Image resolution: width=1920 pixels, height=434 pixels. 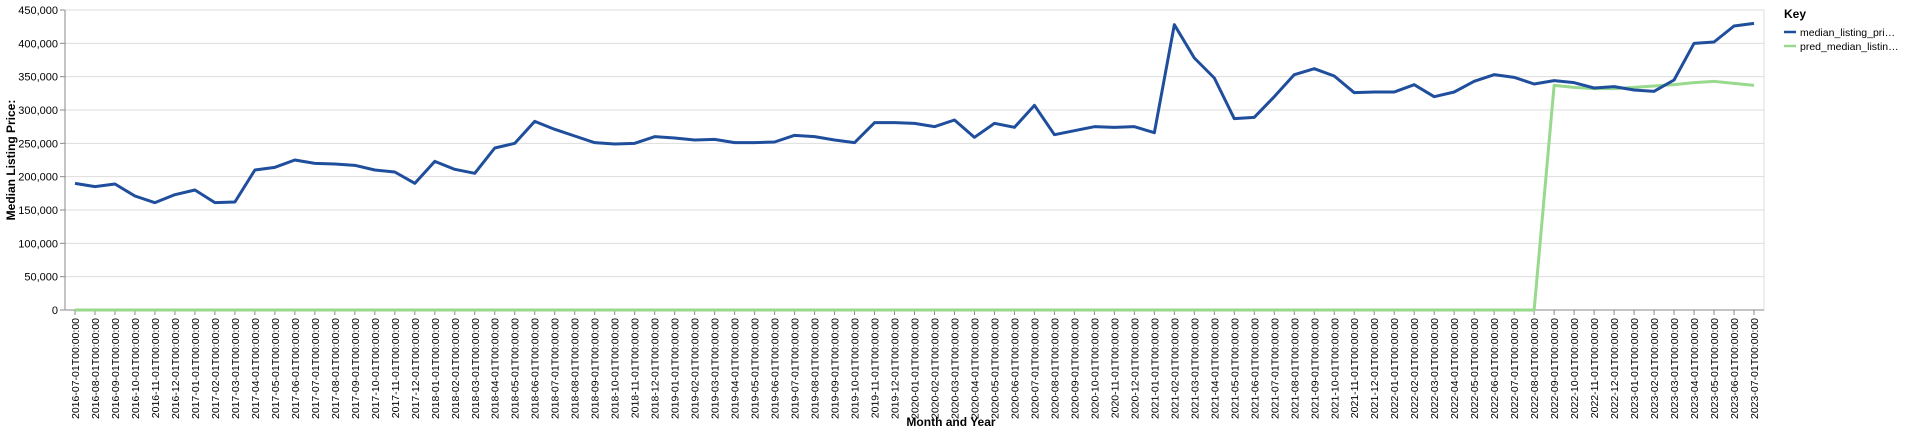 I want to click on x-tick-label: 2019-08-01T00:00:00, so click(x=816, y=368).